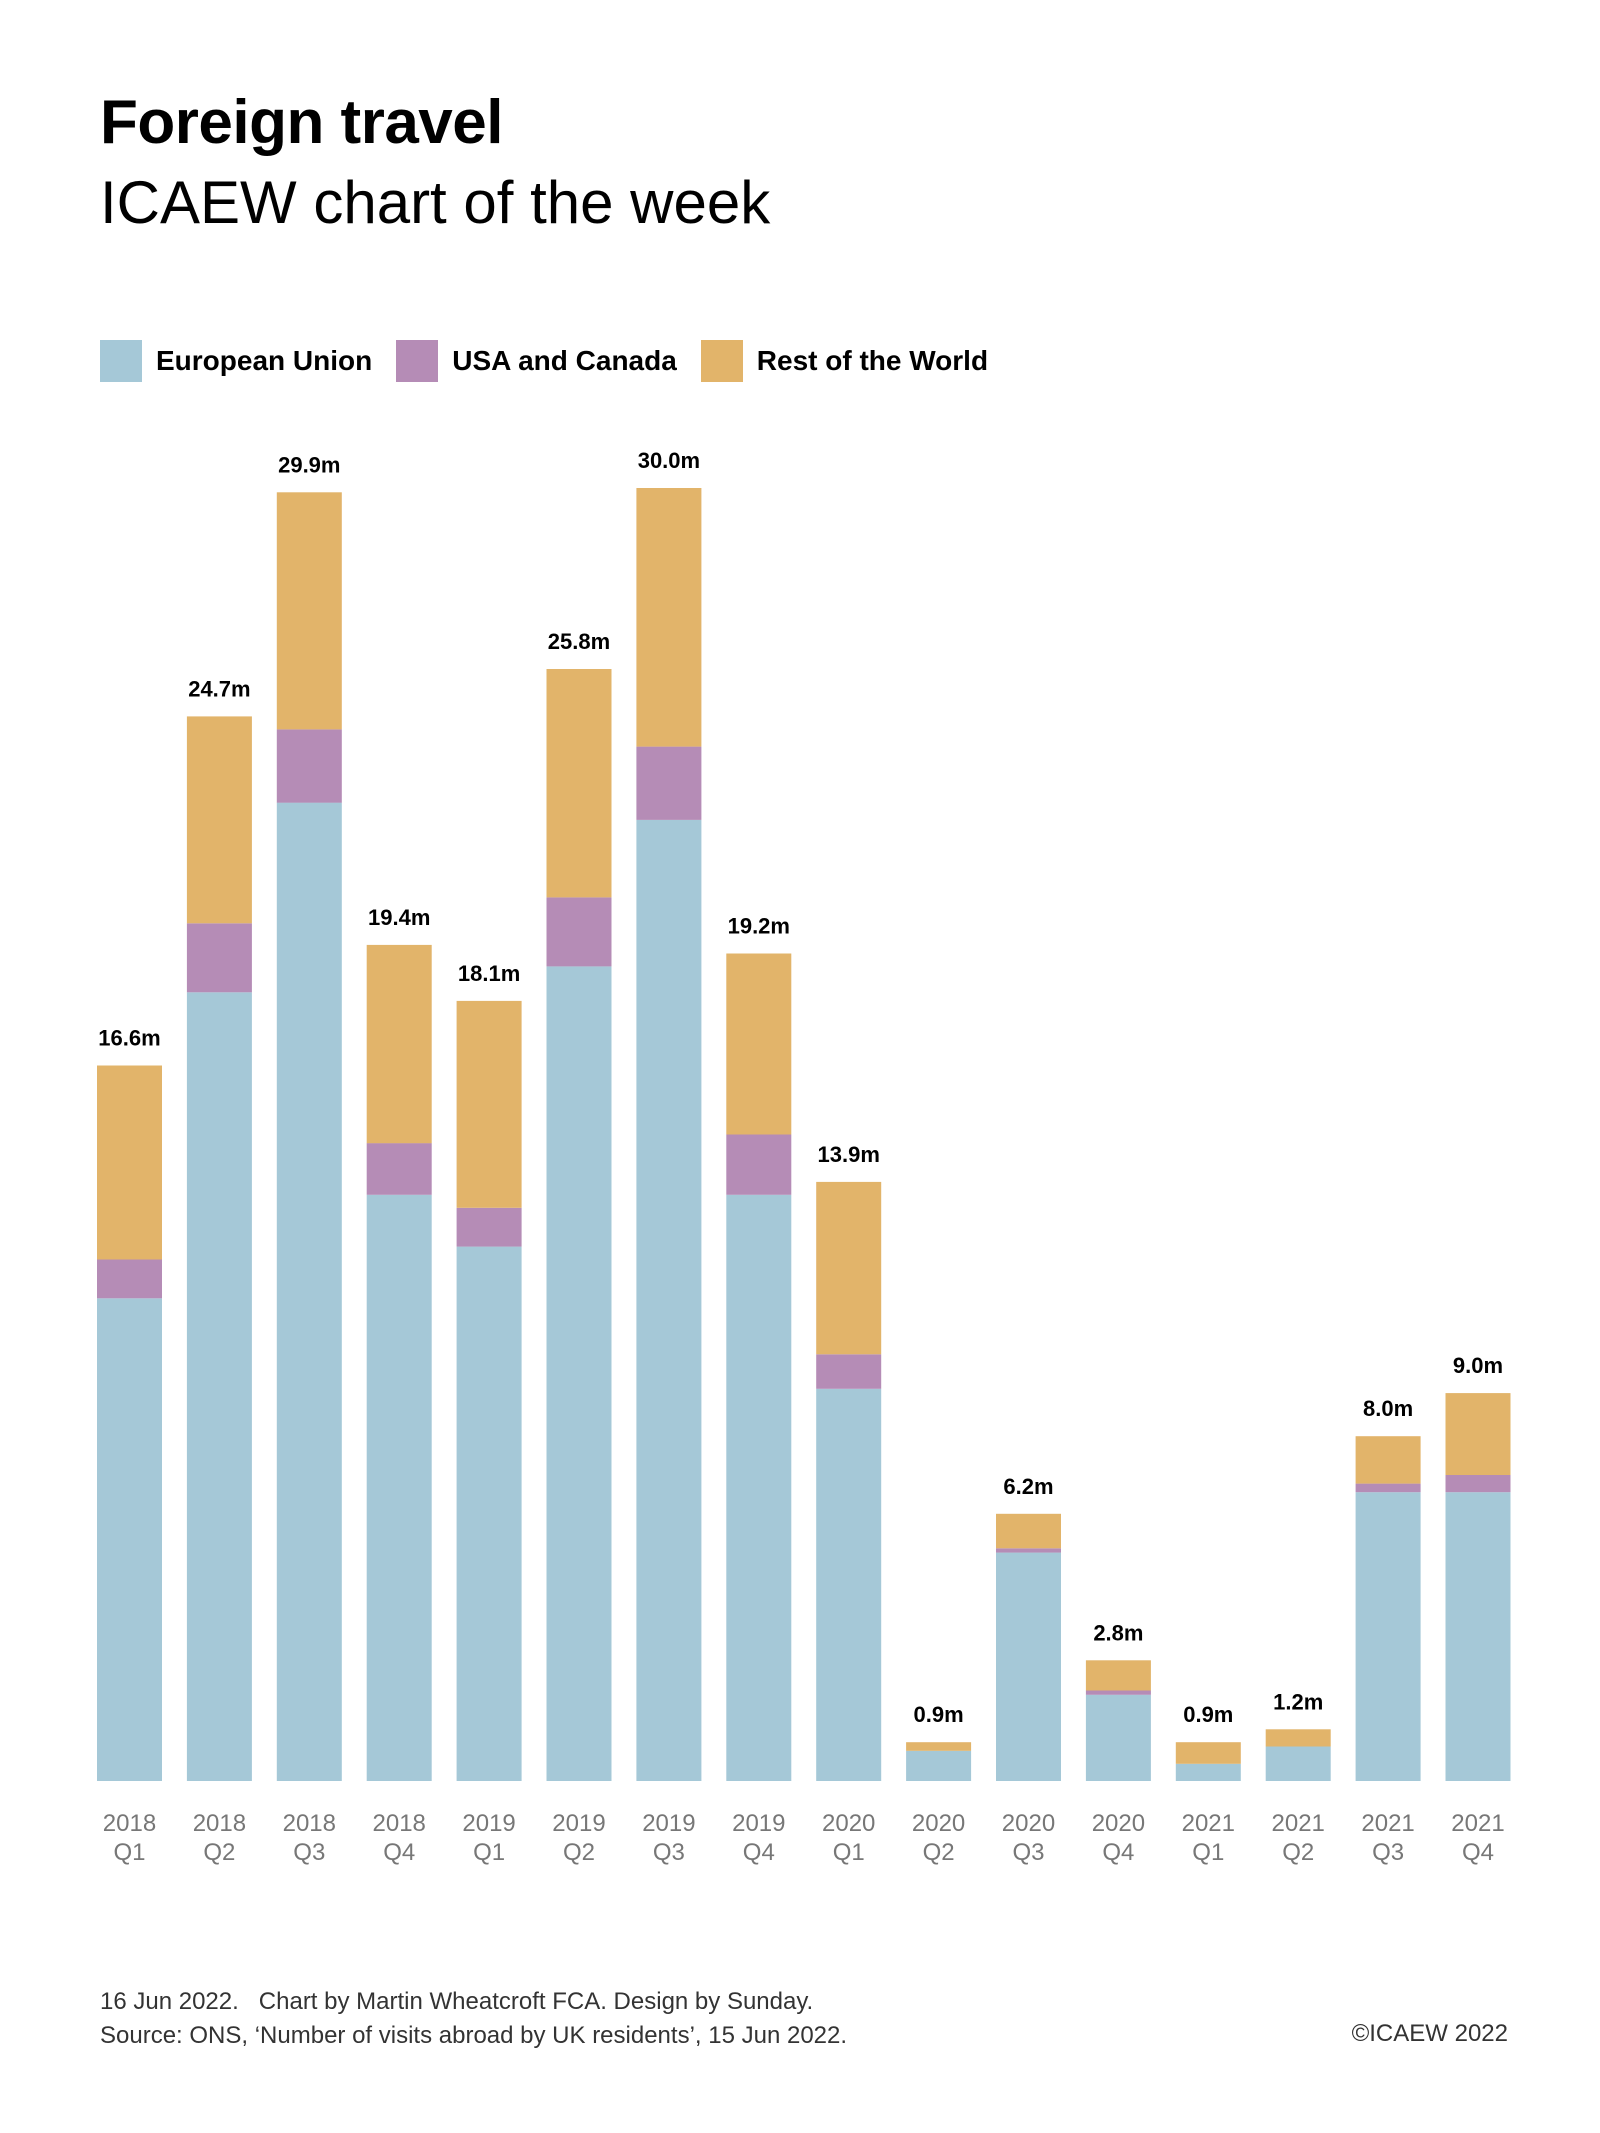  I want to click on total-label: 0.9m, so click(1208, 1714).